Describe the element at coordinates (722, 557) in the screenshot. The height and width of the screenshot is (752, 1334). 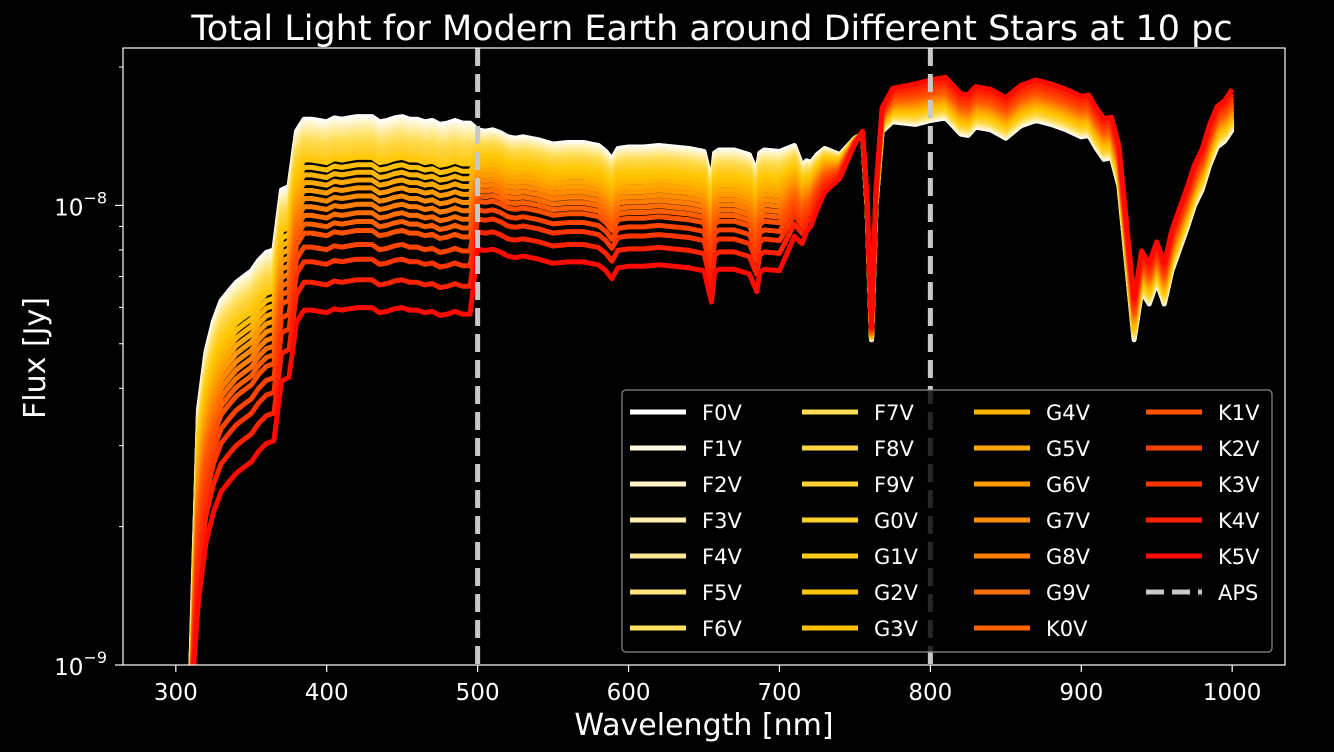
I see `legend-label-F4V: F4V` at that location.